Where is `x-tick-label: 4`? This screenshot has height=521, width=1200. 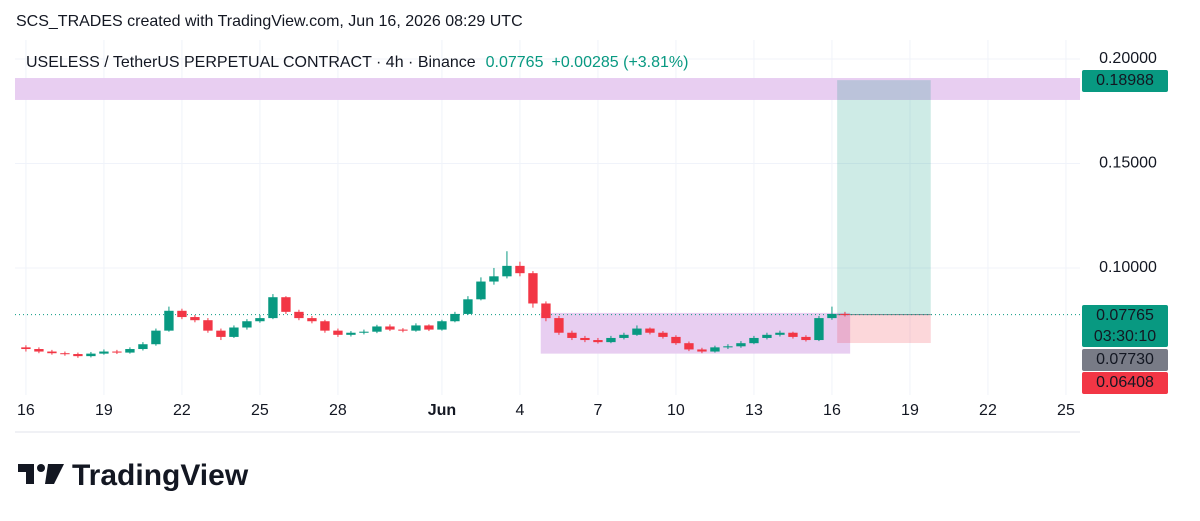
x-tick-label: 4 is located at coordinates (519, 410).